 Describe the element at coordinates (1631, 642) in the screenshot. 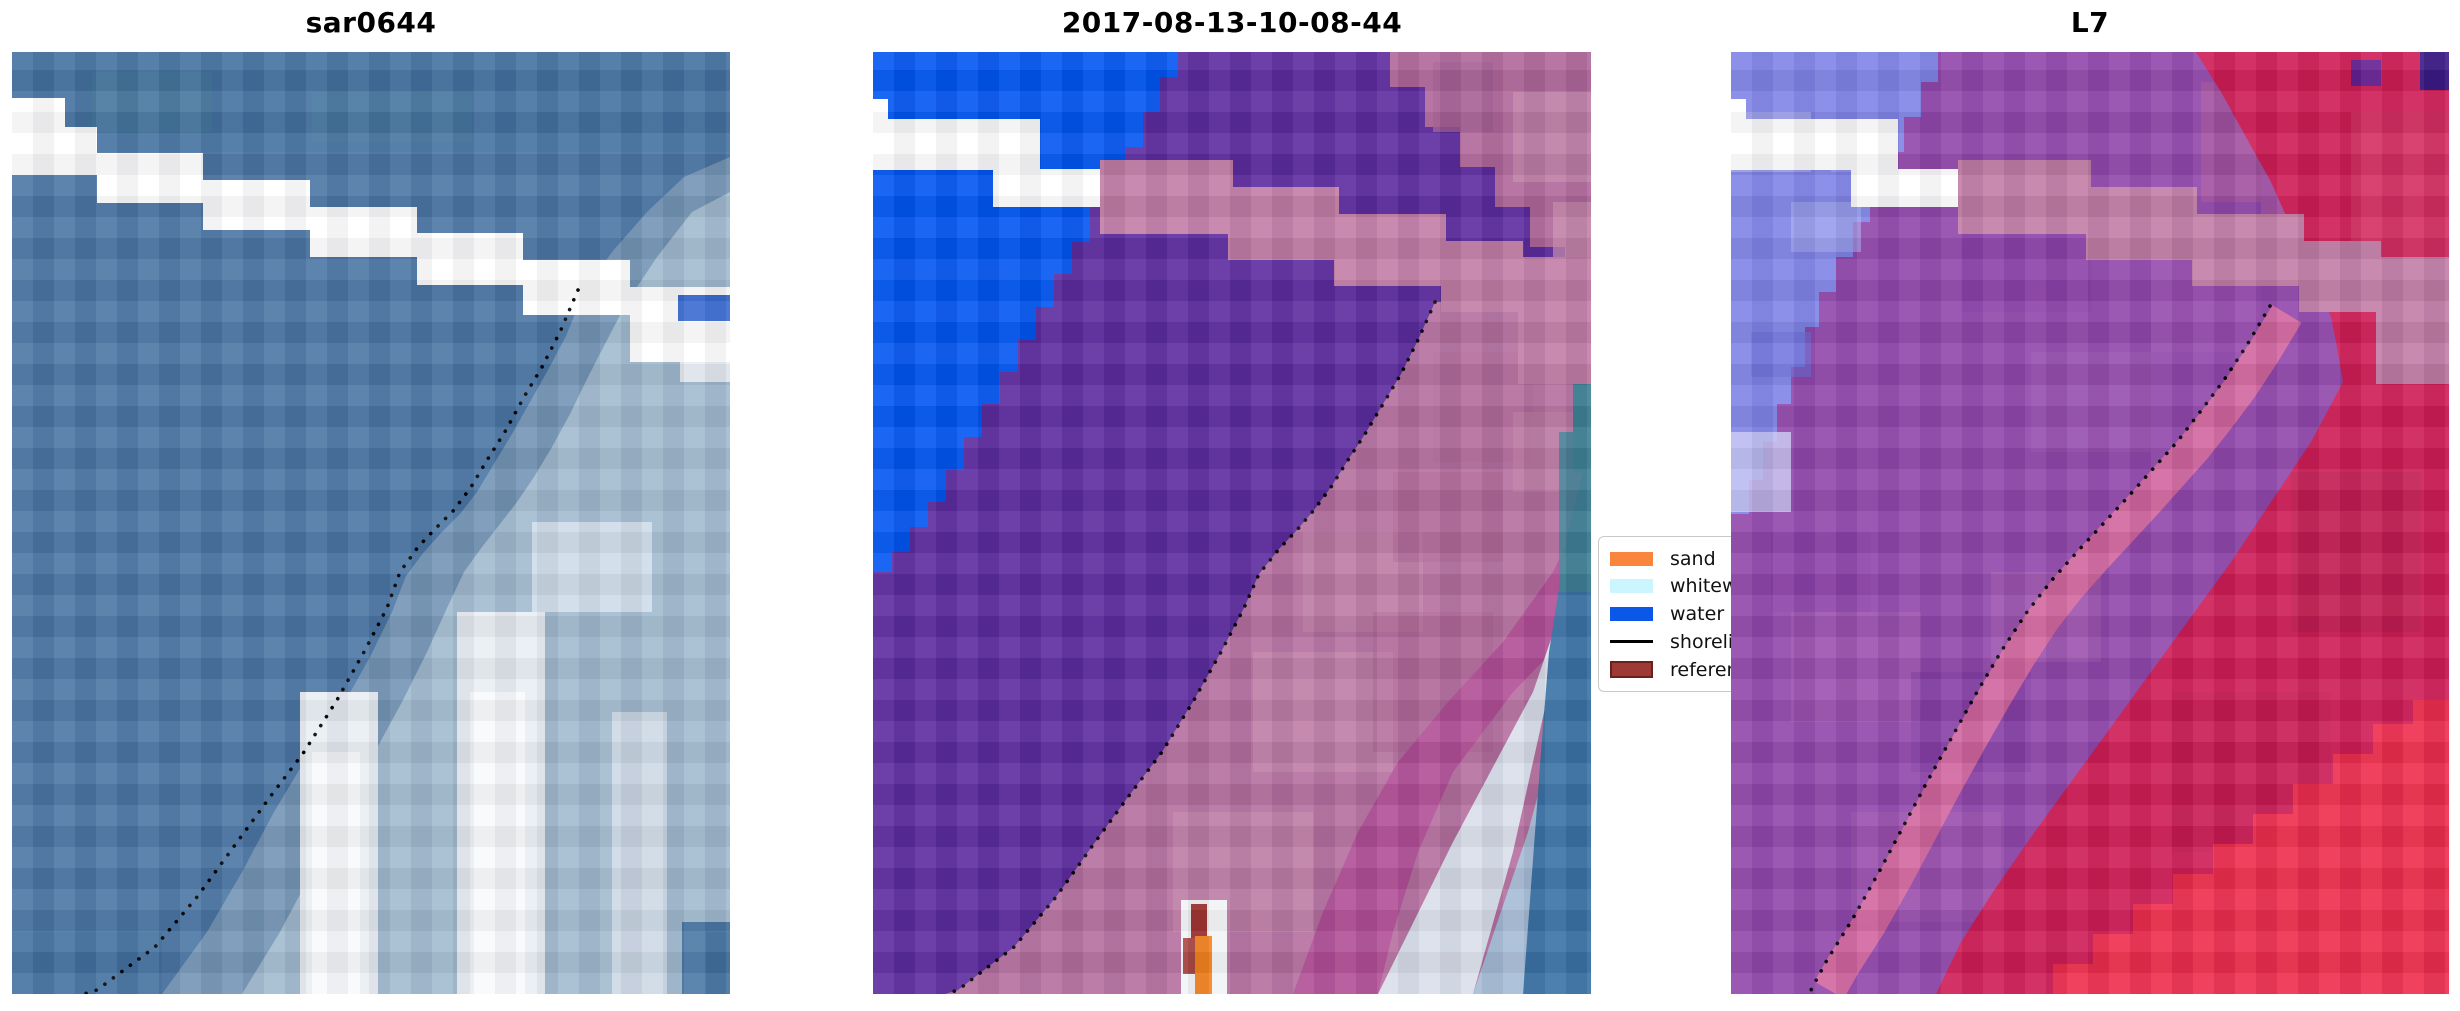

I see `shoreline-line-icon` at that location.